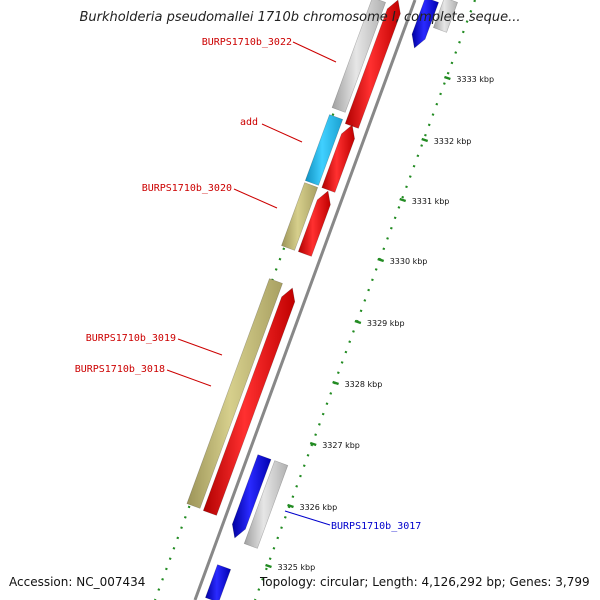  I want to click on gene-blue-bottom, so click(218, 582).